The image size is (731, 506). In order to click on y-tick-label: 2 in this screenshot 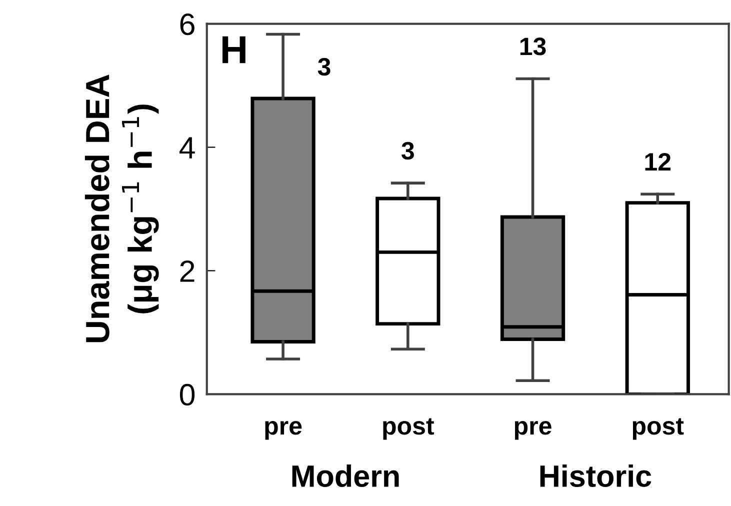, I will do `click(187, 271)`.